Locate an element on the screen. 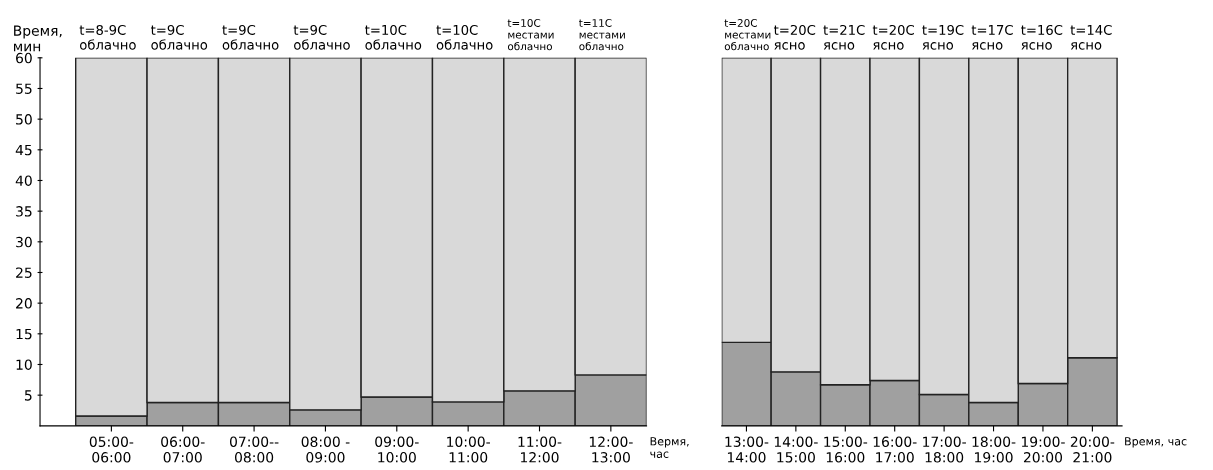 This screenshot has height=470, width=1213. y-tick-label: 20 is located at coordinates (24, 303).